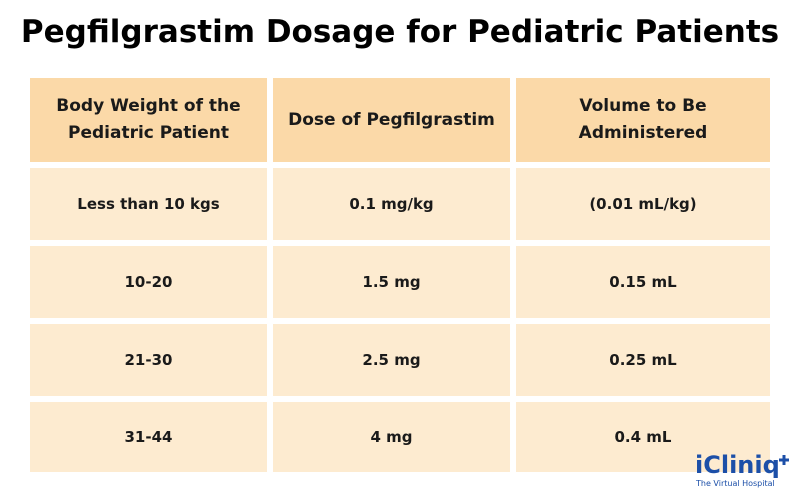 The height and width of the screenshot is (500, 800). What do you see at coordinates (735, 483) in the screenshot?
I see `logo-tagline: The Virtual Hospital` at bounding box center [735, 483].